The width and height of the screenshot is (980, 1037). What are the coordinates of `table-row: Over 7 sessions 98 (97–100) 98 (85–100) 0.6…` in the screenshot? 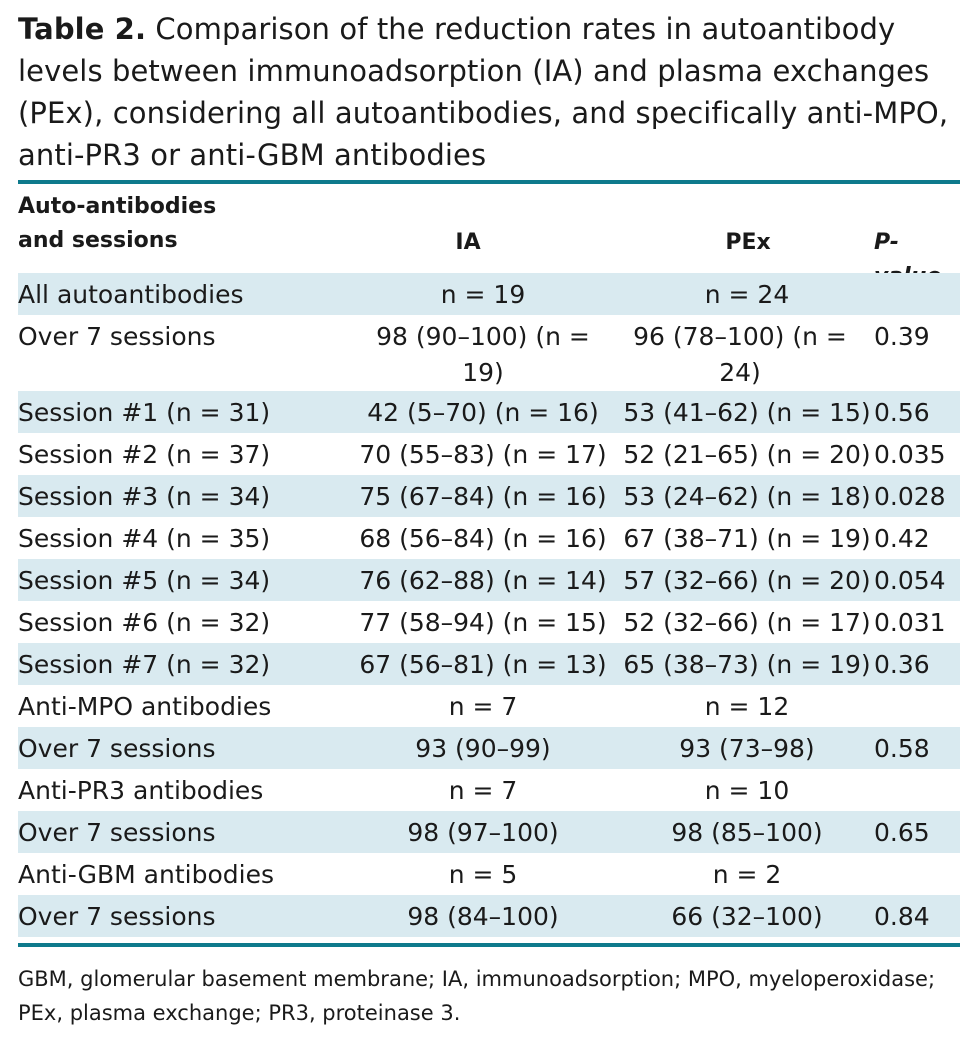 It's located at (489, 832).